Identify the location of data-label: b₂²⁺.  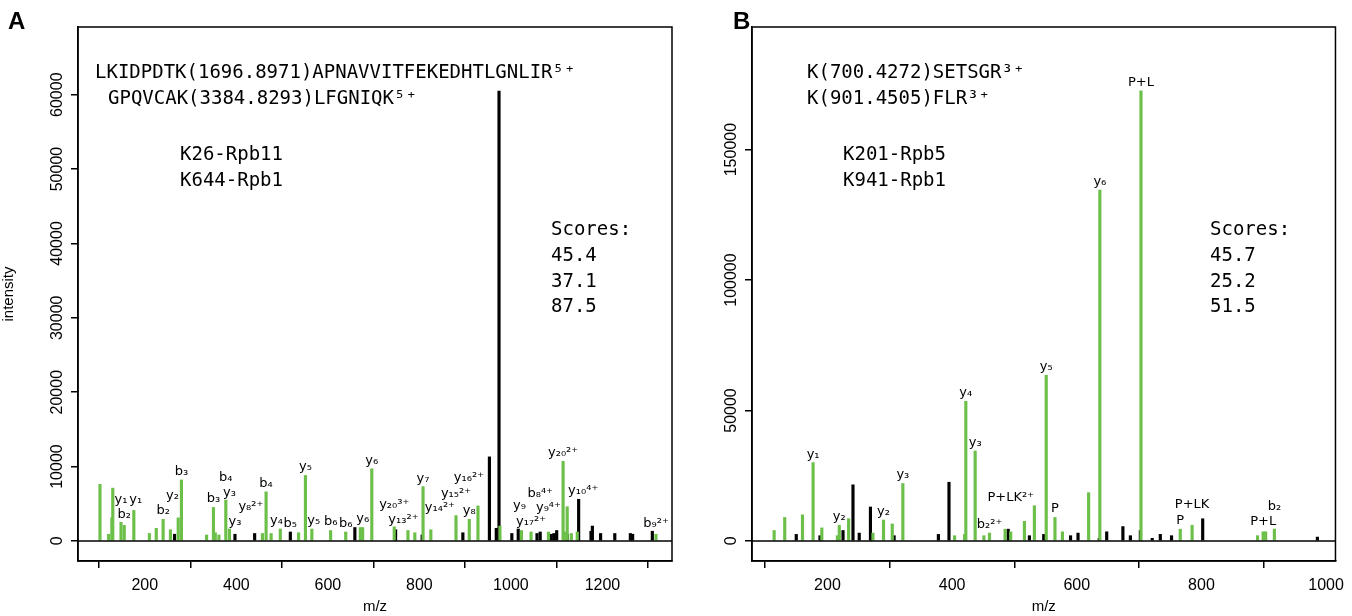
(989, 523).